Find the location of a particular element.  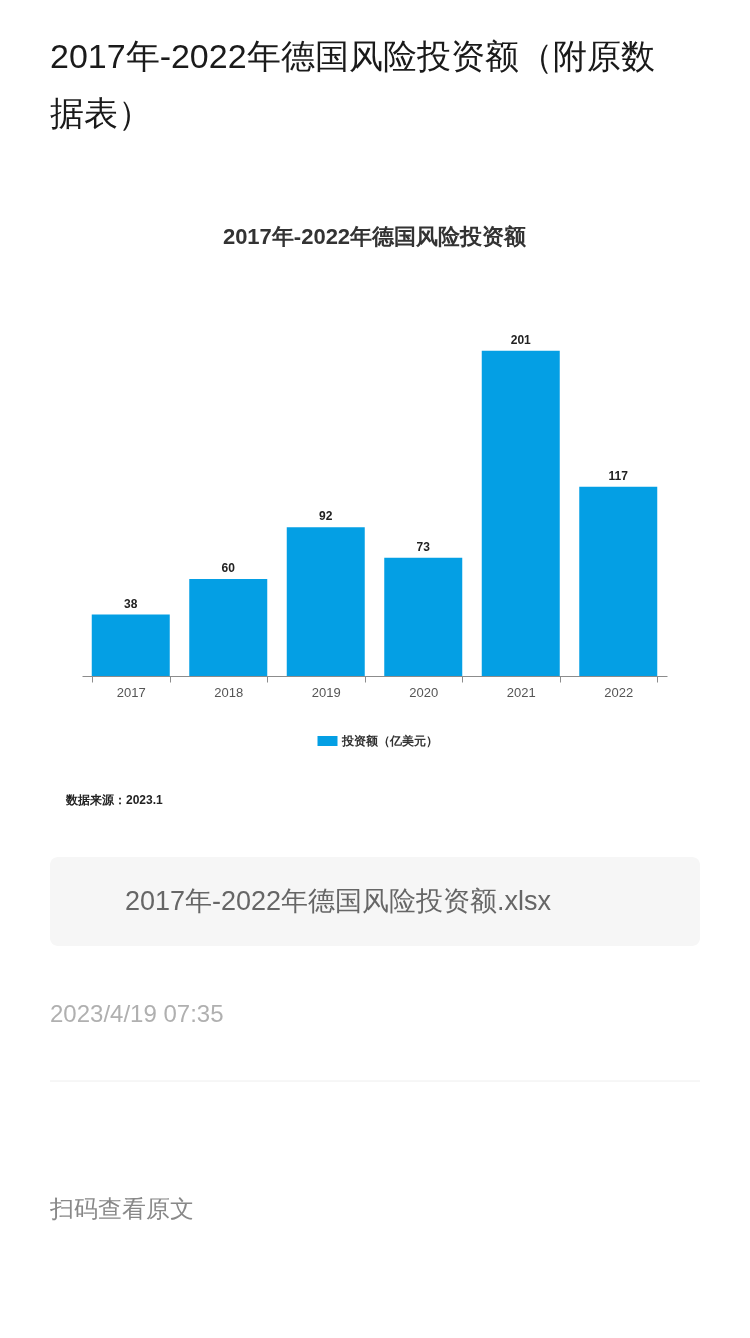

data-label: 92 is located at coordinates (326, 516).